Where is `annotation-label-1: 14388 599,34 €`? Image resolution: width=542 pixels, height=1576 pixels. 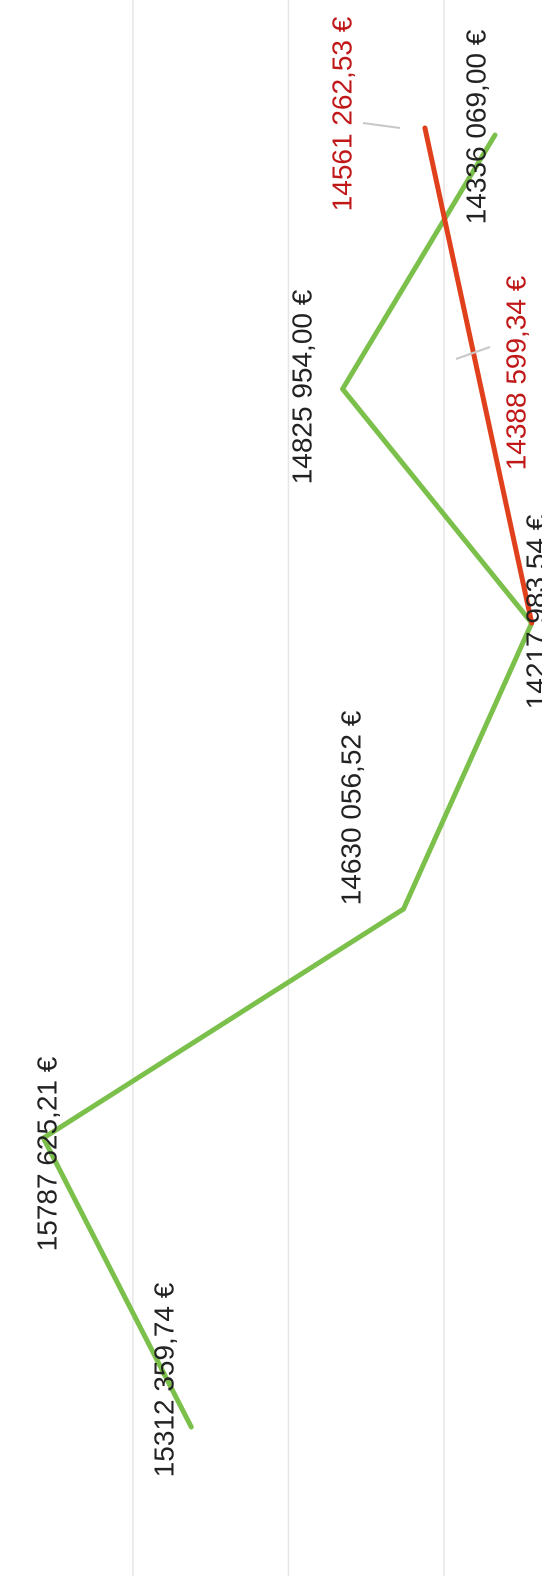
annotation-label-1: 14388 599,34 € is located at coordinates (515, 372).